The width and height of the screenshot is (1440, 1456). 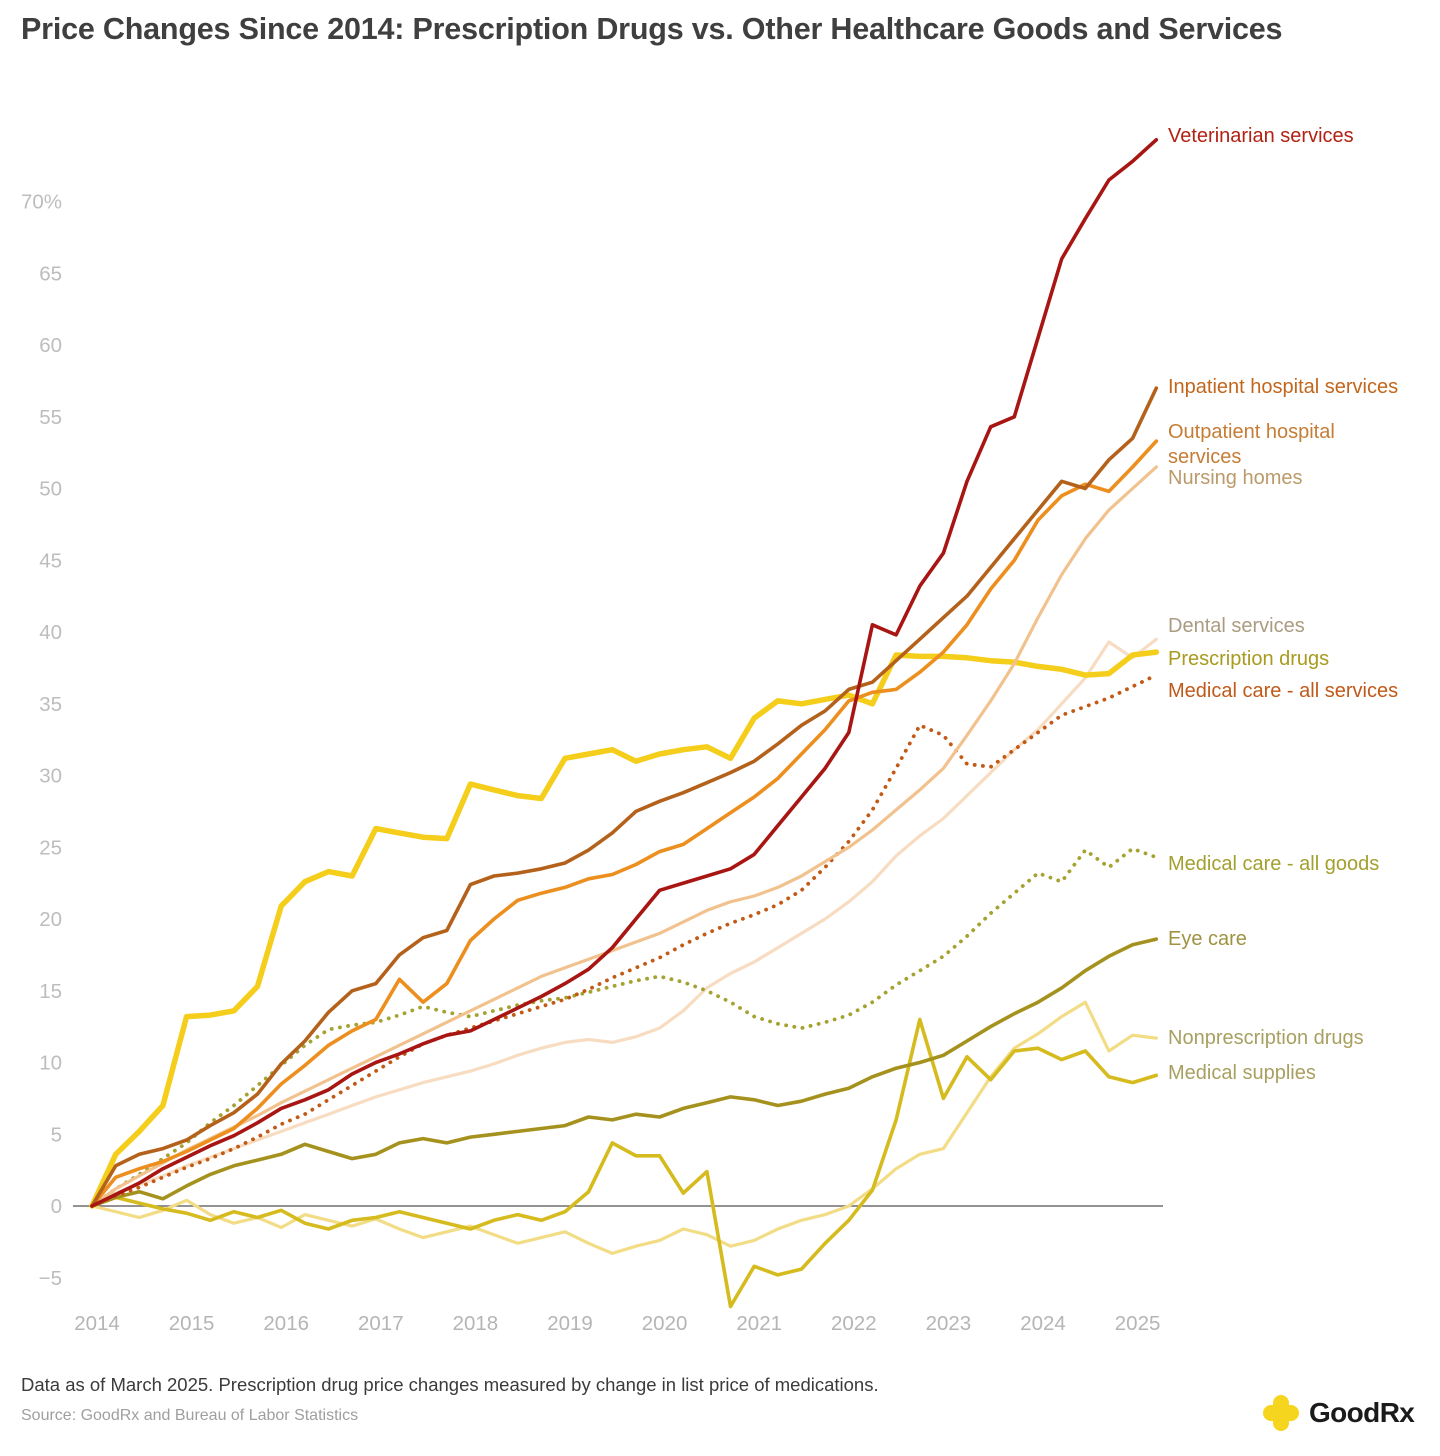 I want to click on goodrx-wordmark: GoodRx, so click(x=1362, y=1412).